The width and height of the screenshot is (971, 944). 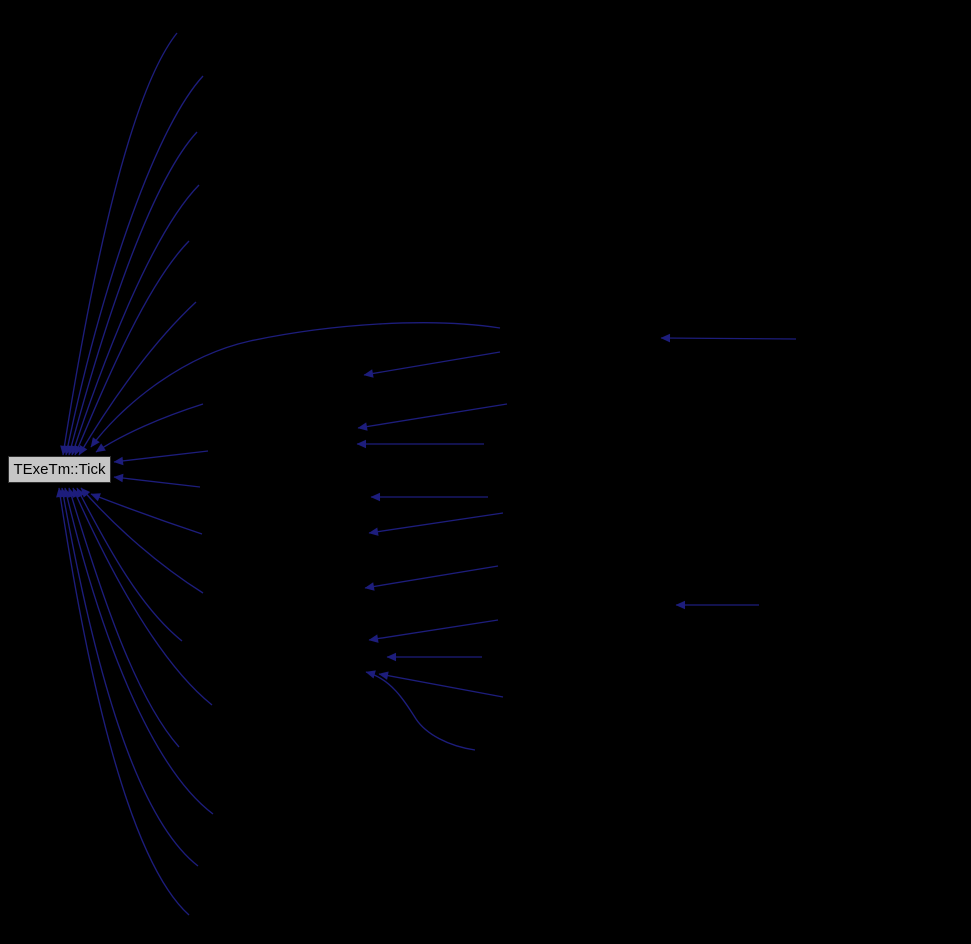 What do you see at coordinates (157, 480) in the screenshot?
I see `edge-right-lower` at bounding box center [157, 480].